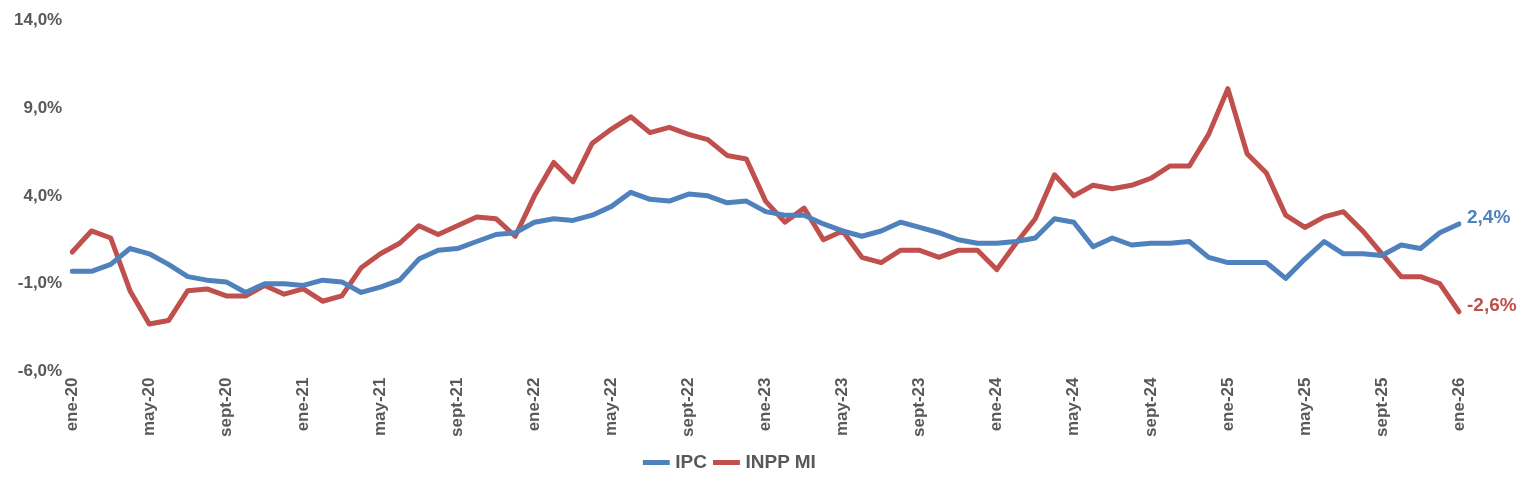  Describe the element at coordinates (380, 407) in the screenshot. I see `x-tick-label: may-21` at that location.